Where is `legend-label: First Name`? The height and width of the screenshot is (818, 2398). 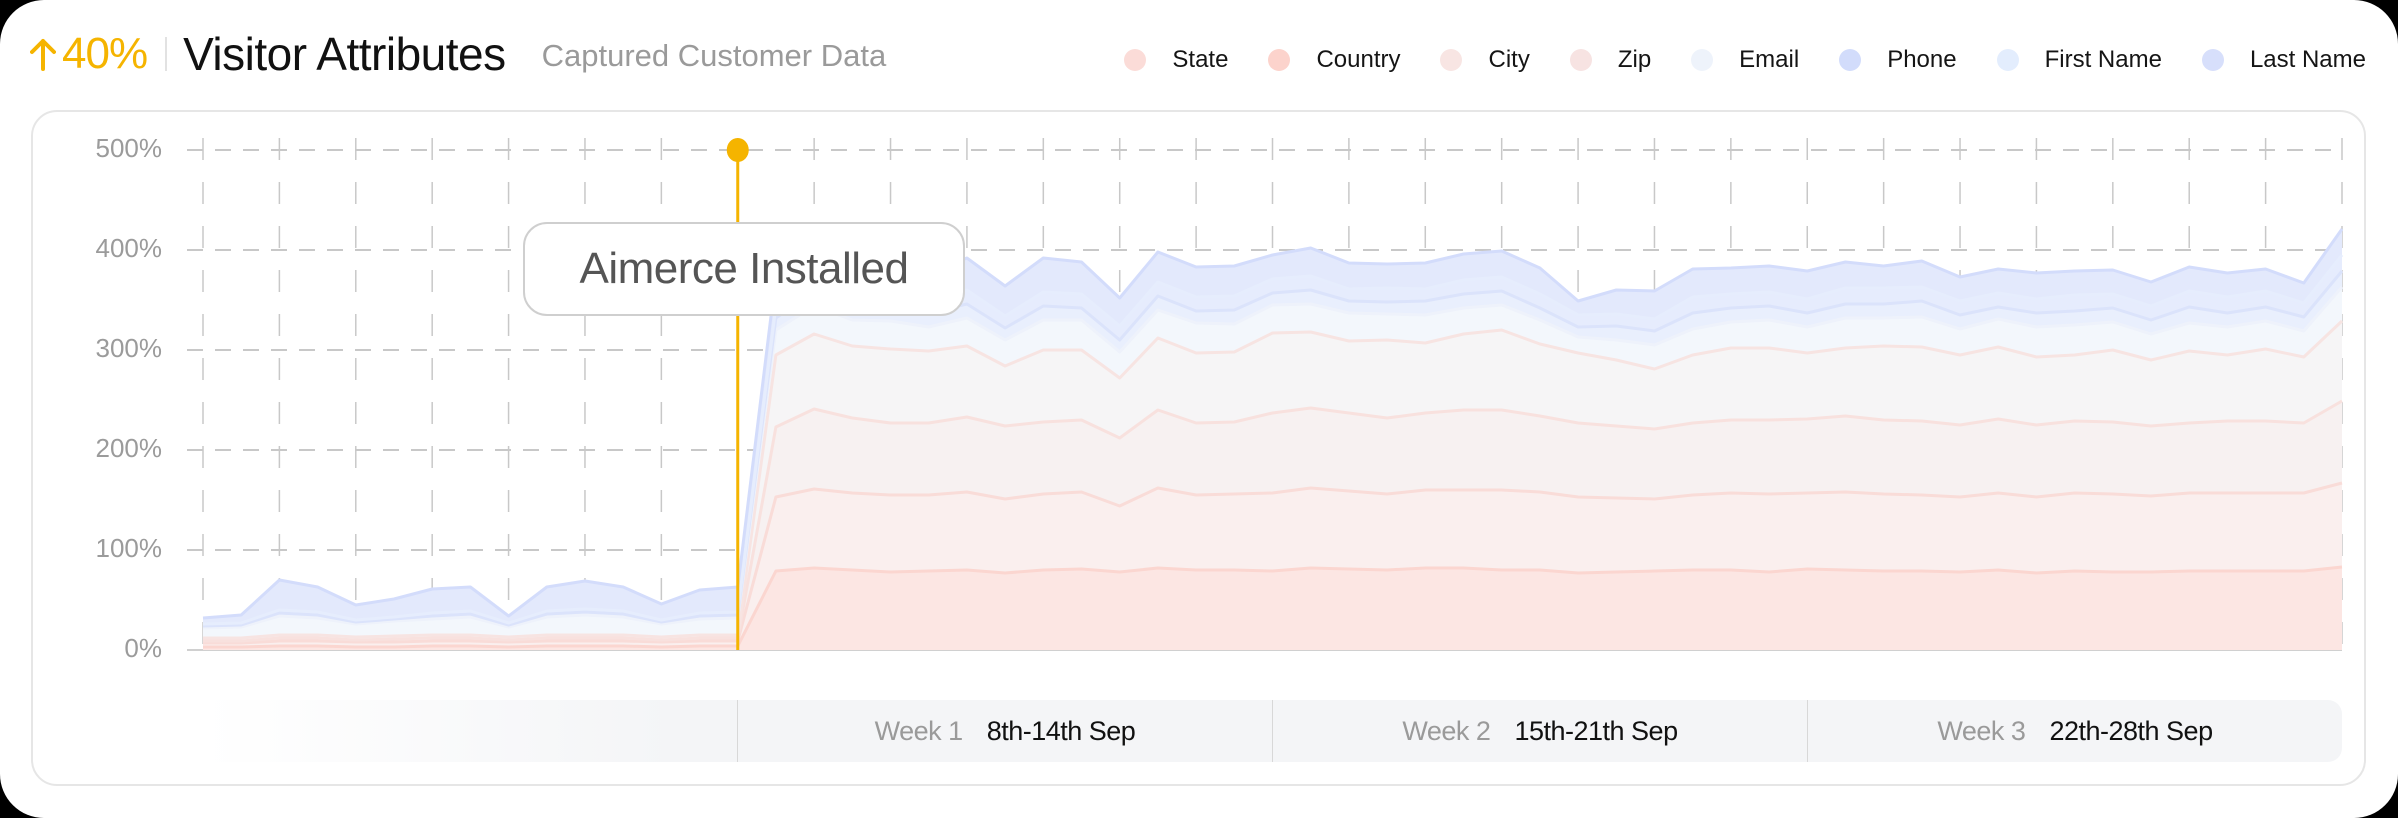
legend-label: First Name is located at coordinates (2103, 59).